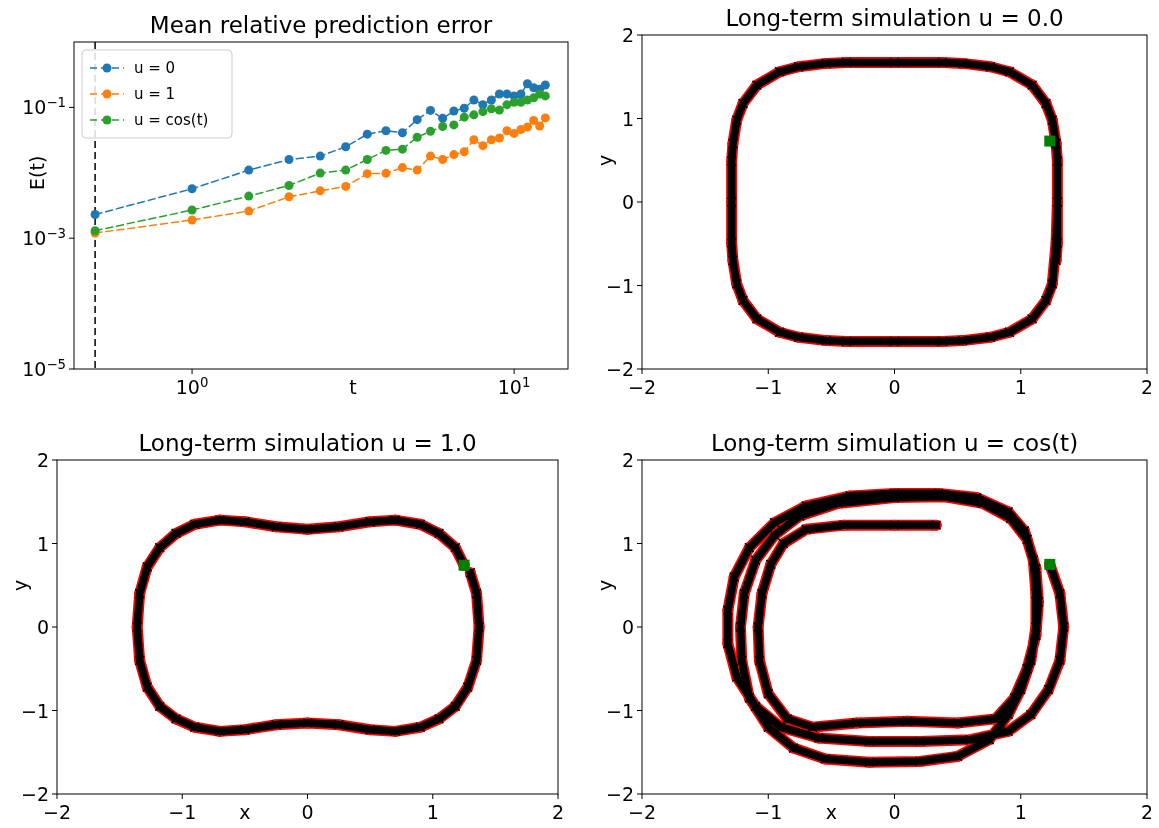 This screenshot has height=828, width=1159. What do you see at coordinates (353, 387) in the screenshot?
I see `x-axis-title: t` at bounding box center [353, 387].